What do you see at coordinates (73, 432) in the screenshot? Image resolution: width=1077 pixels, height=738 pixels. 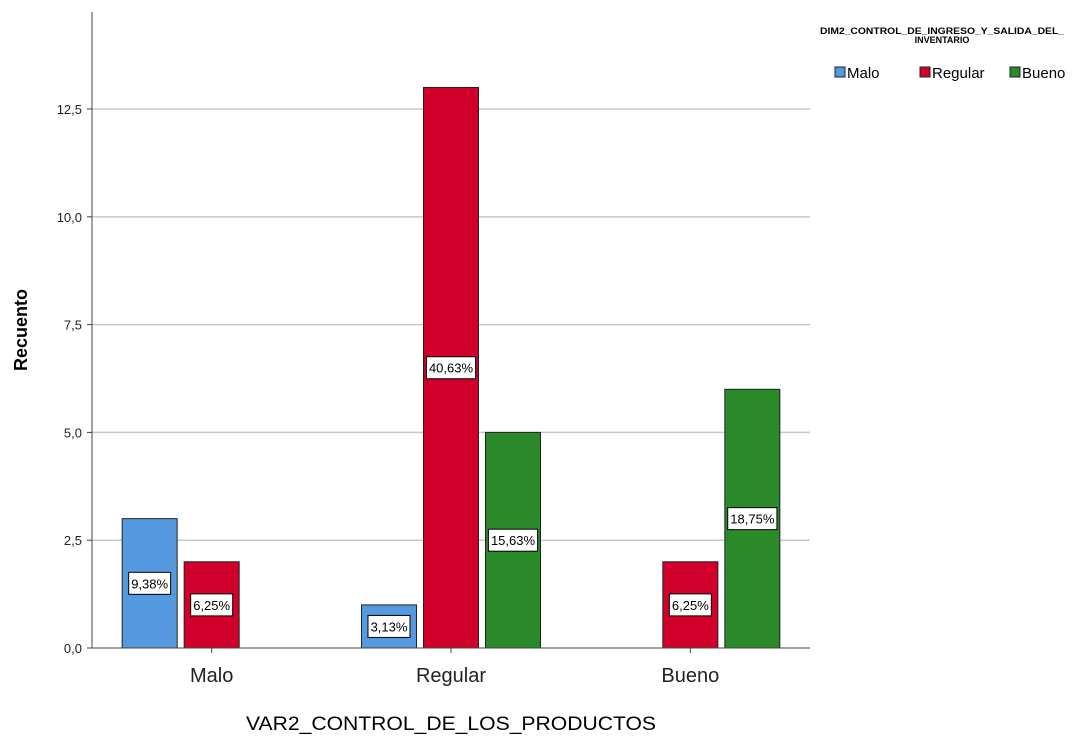 I see `y-tick-label: 5,0` at bounding box center [73, 432].